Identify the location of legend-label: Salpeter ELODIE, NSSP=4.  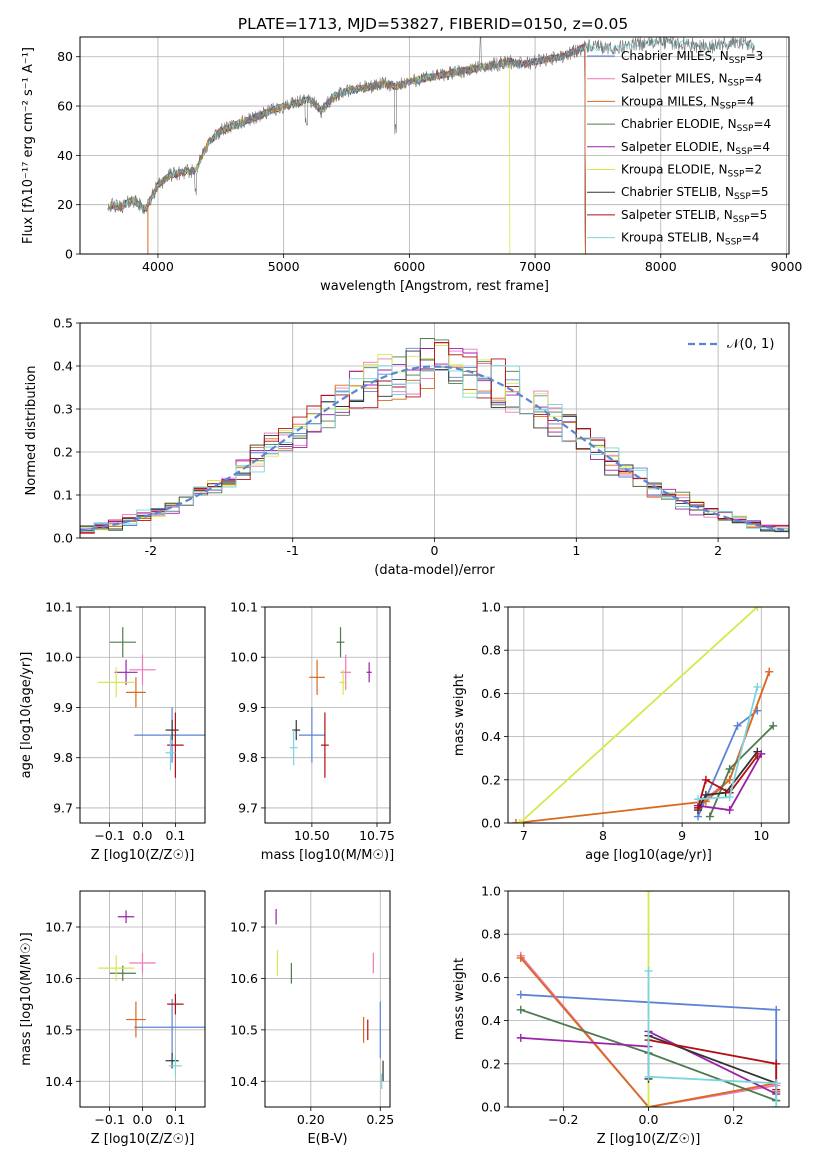
(695, 148).